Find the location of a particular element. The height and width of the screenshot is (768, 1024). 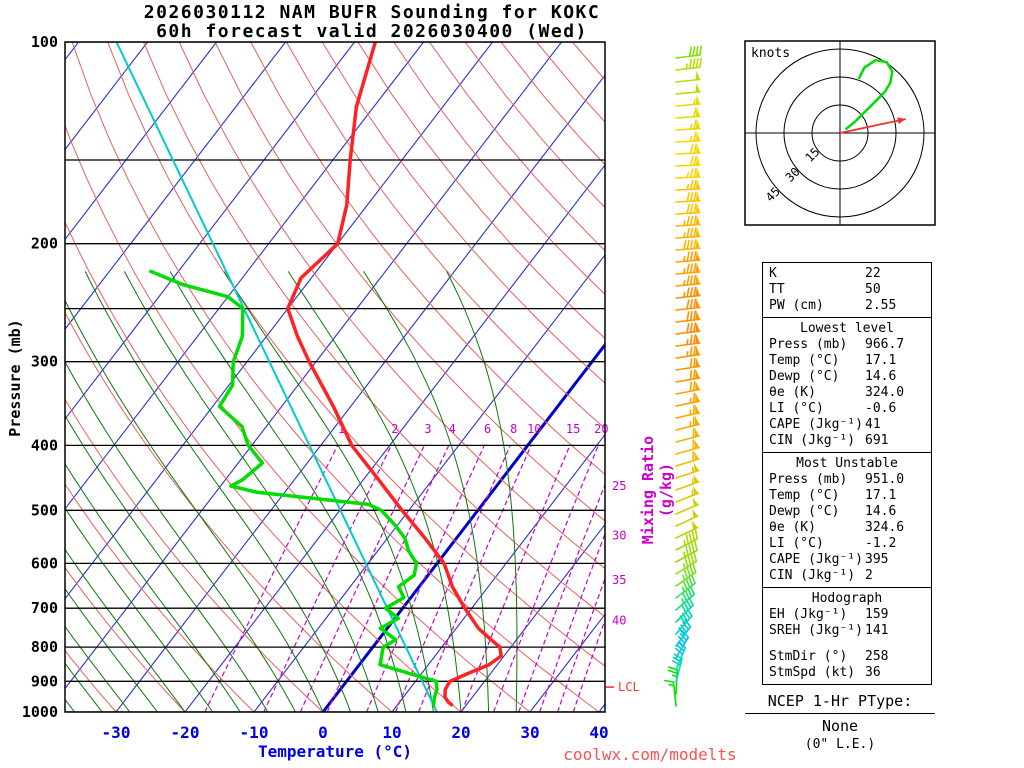

stat-row: θe (K) 324.6 is located at coordinates (847, 528).